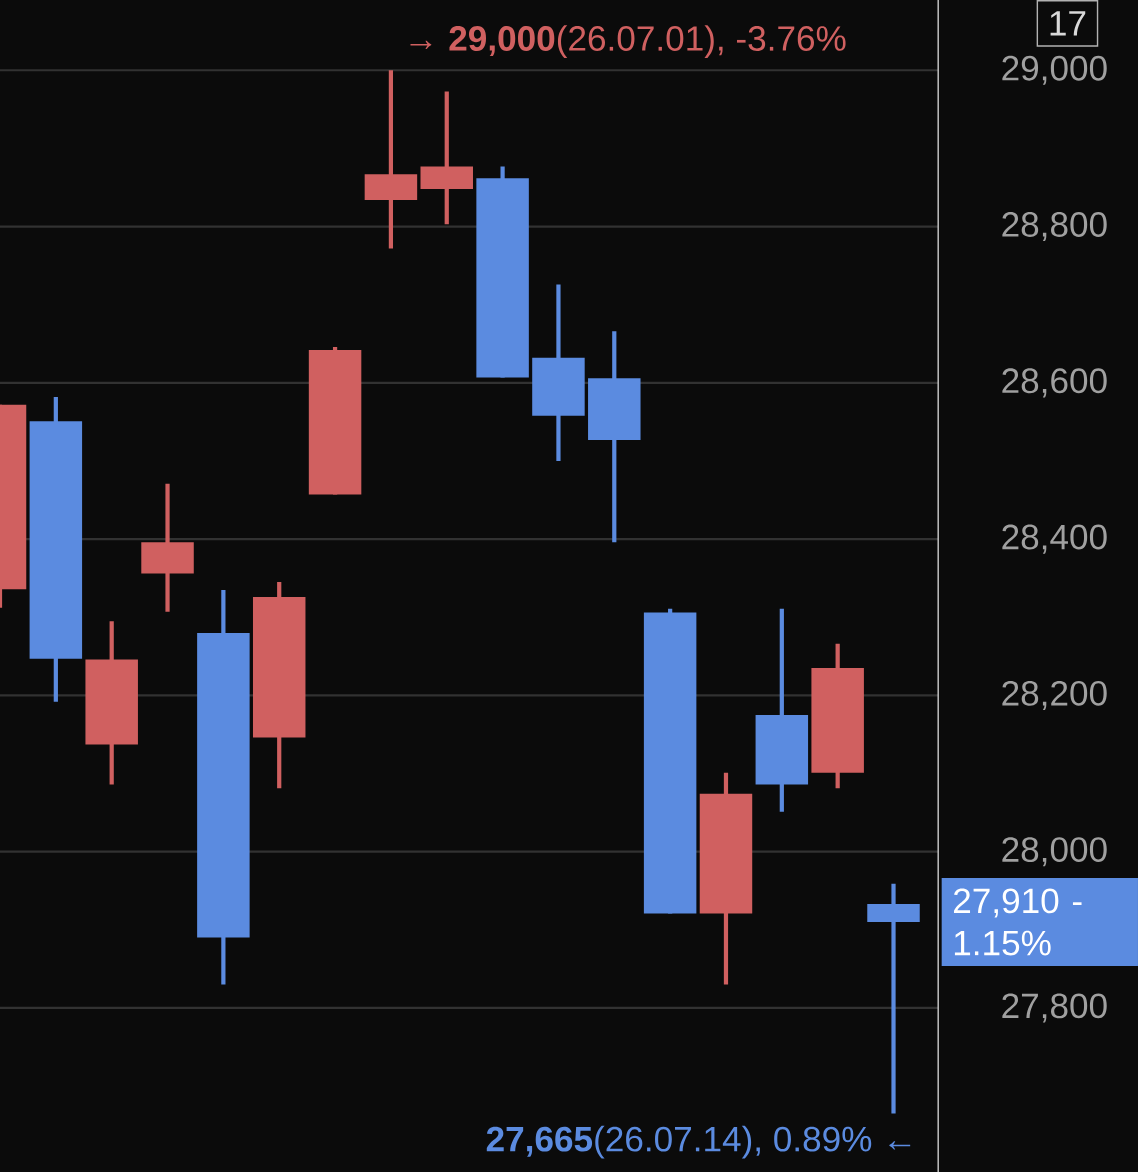  I want to click on text: 17, so click(1068, 23).